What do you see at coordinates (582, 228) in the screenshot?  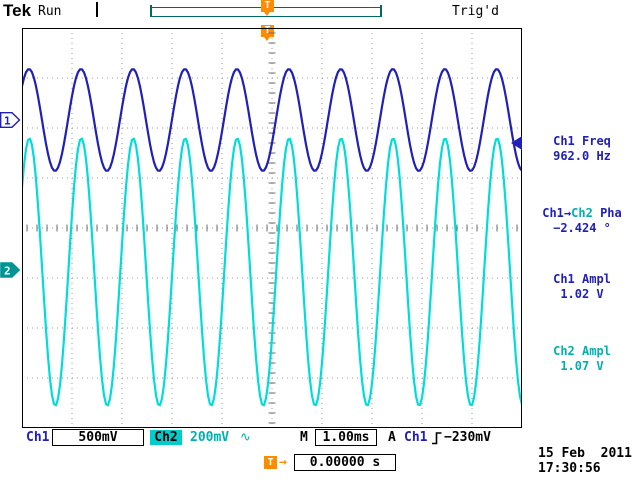 I see `measurement-value: −2.424 °` at bounding box center [582, 228].